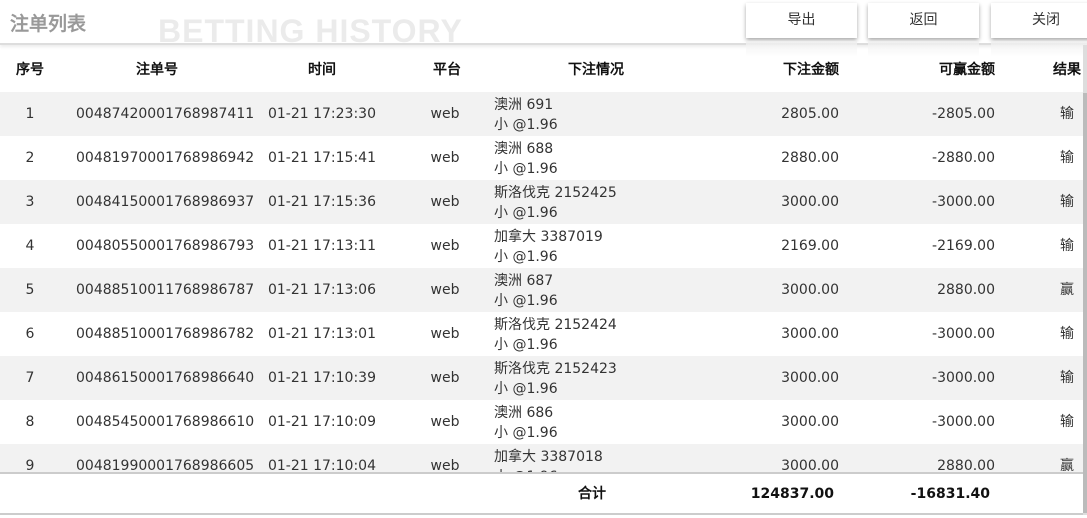 The width and height of the screenshot is (1087, 518). Describe the element at coordinates (310, 31) in the screenshot. I see `watermark: BETTING HISTORY` at that location.